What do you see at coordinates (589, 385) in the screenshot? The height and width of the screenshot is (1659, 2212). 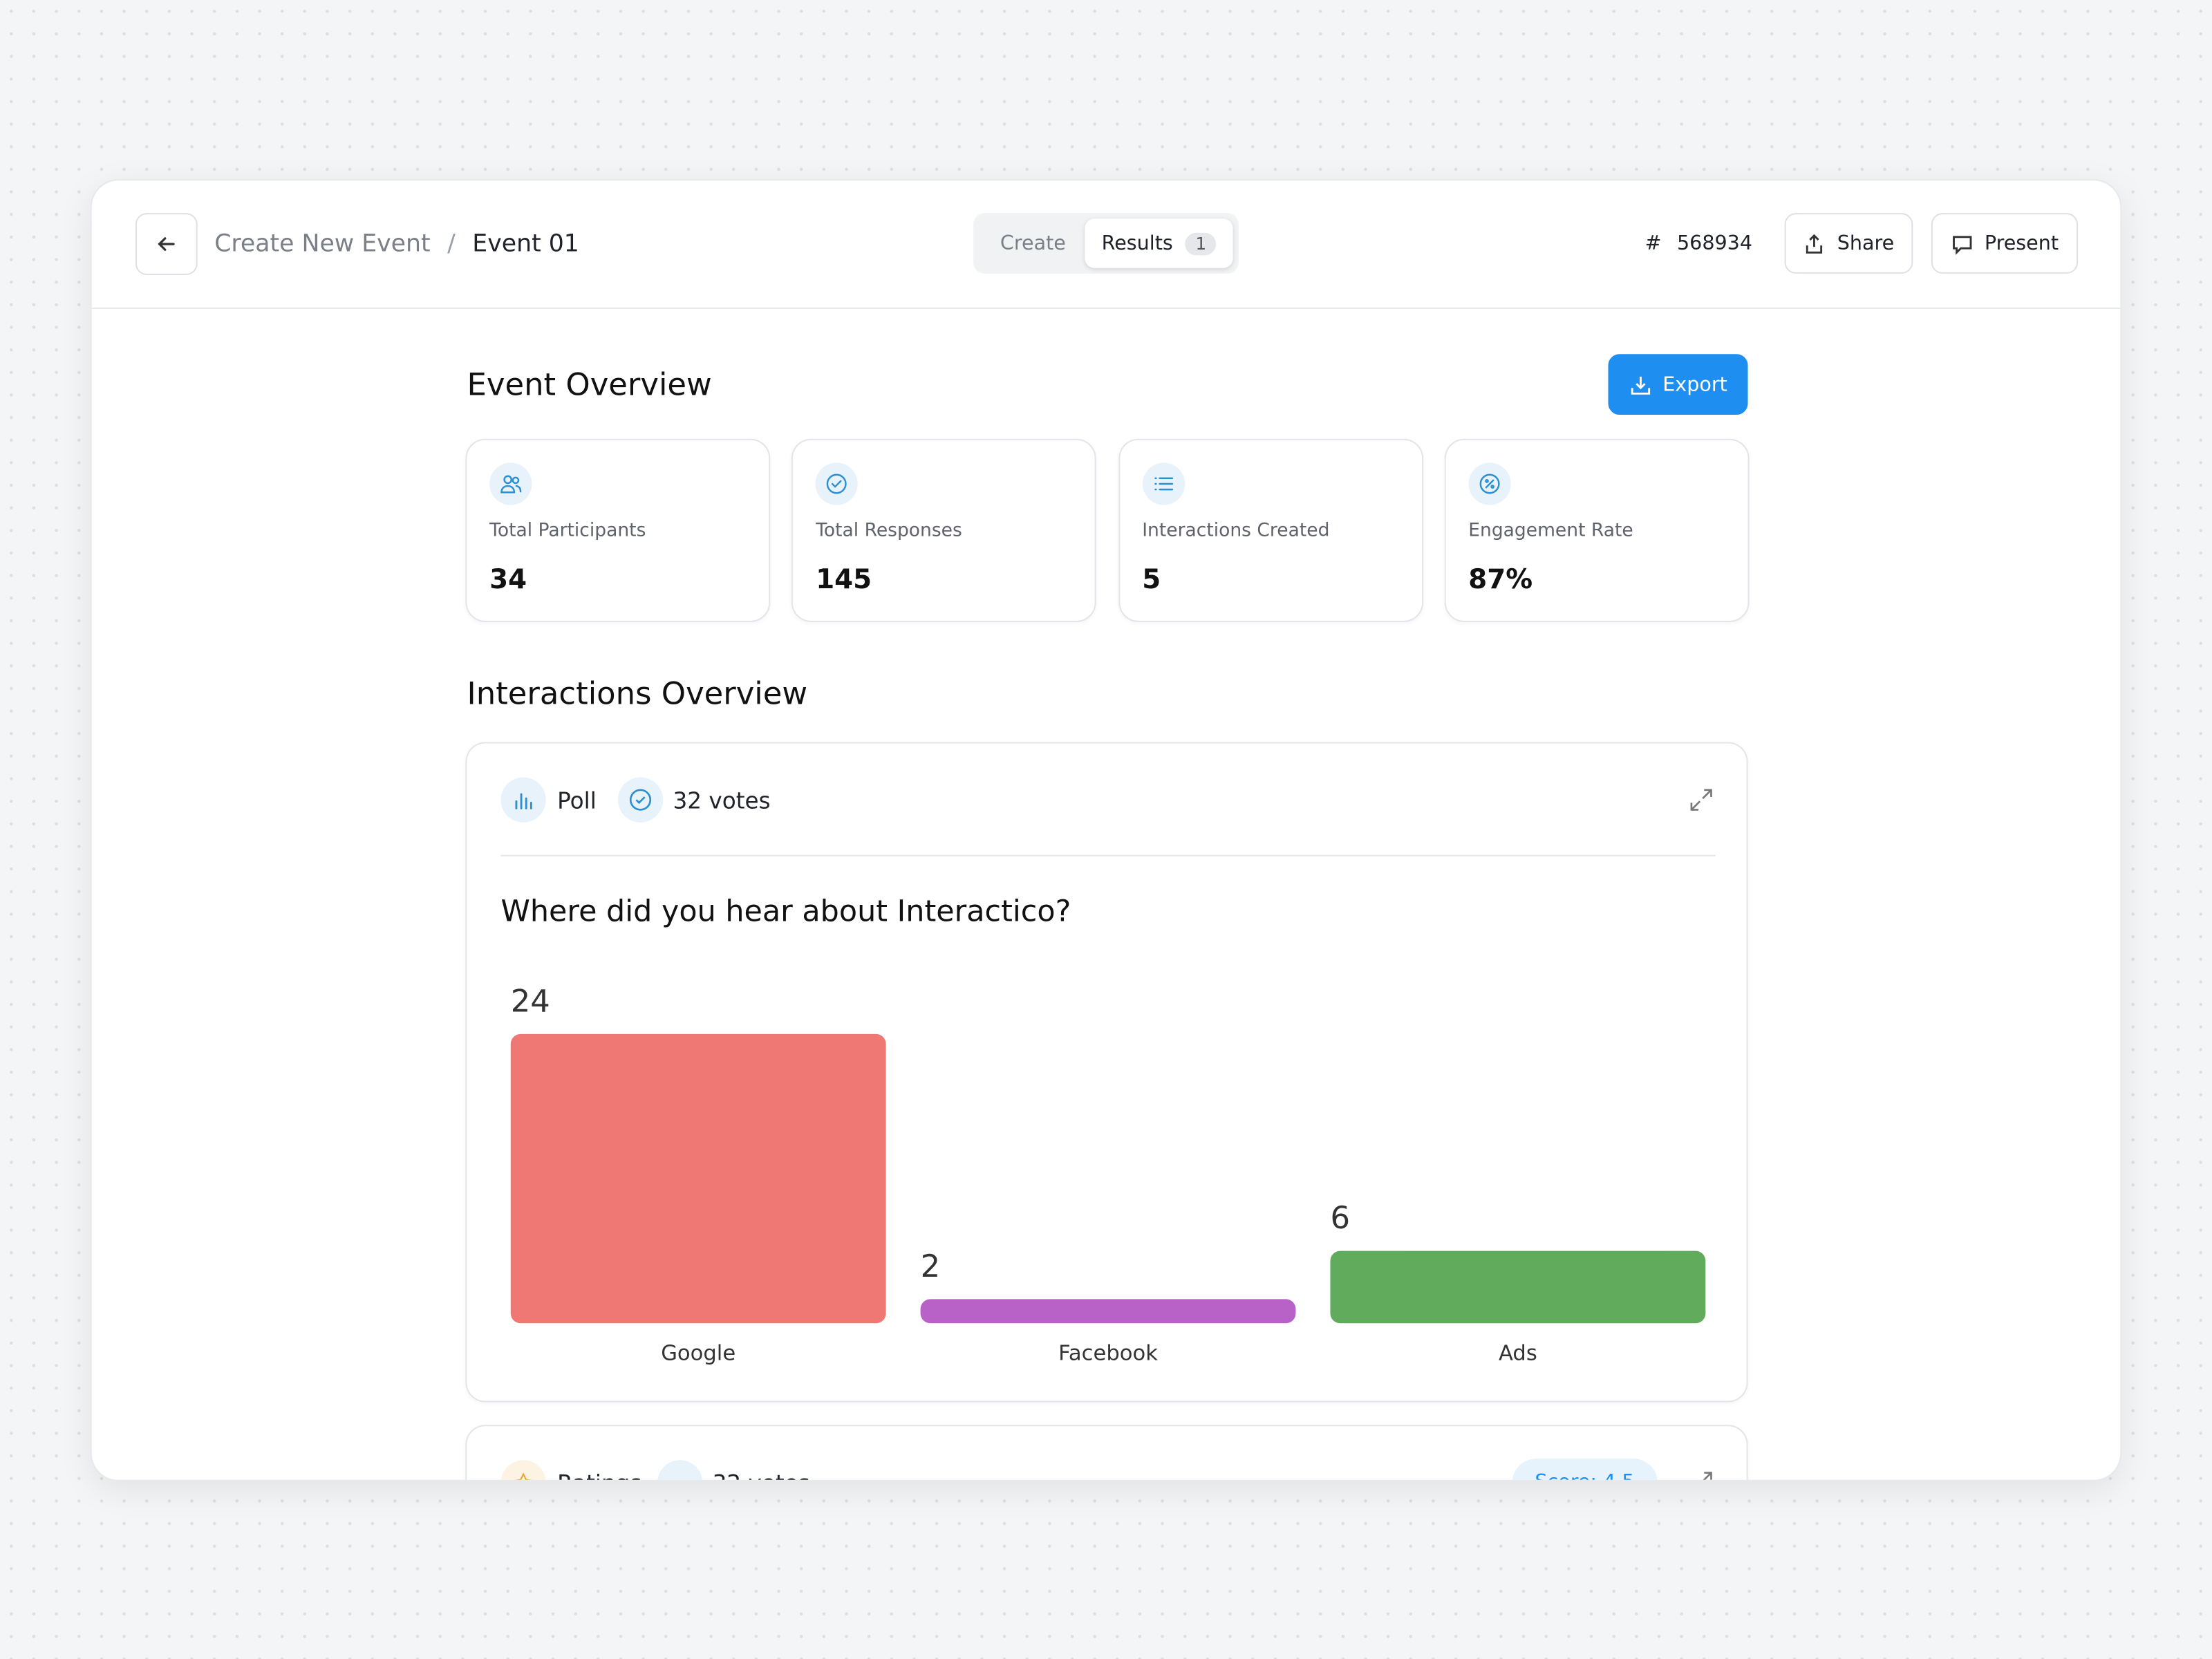 I see `section-title: Event Overview` at bounding box center [589, 385].